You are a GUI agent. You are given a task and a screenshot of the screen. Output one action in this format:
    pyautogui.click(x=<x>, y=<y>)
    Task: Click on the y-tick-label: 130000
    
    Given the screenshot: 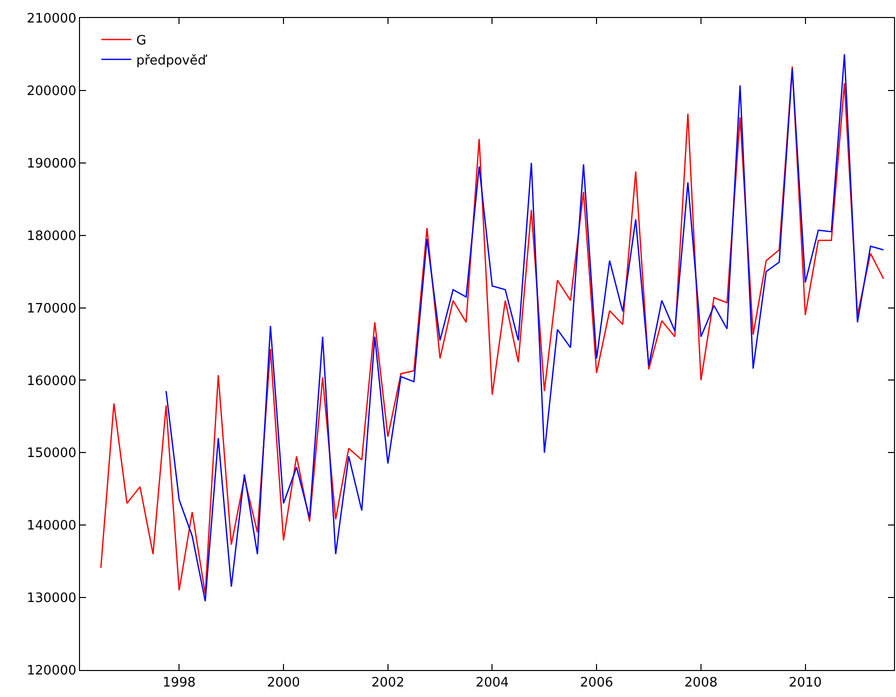 What is the action you would take?
    pyautogui.click(x=51, y=598)
    